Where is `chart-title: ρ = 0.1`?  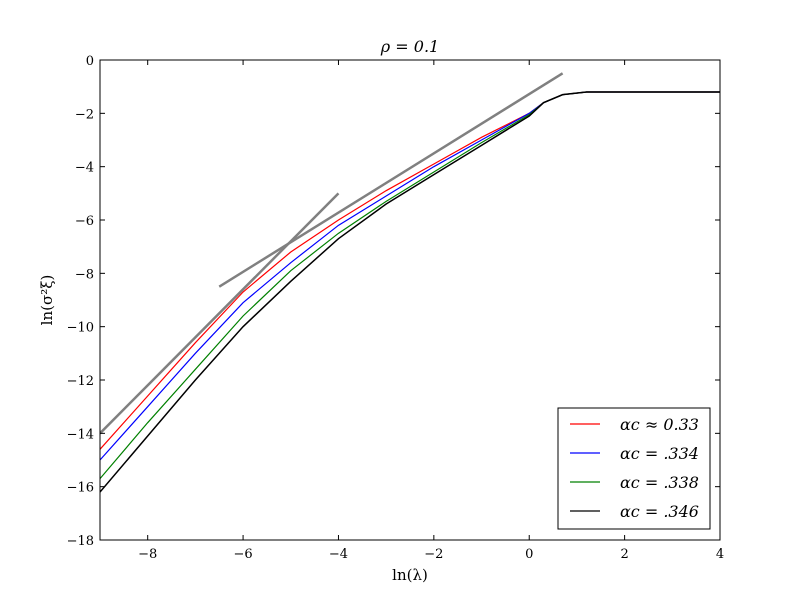 chart-title: ρ = 0.1 is located at coordinates (409, 46).